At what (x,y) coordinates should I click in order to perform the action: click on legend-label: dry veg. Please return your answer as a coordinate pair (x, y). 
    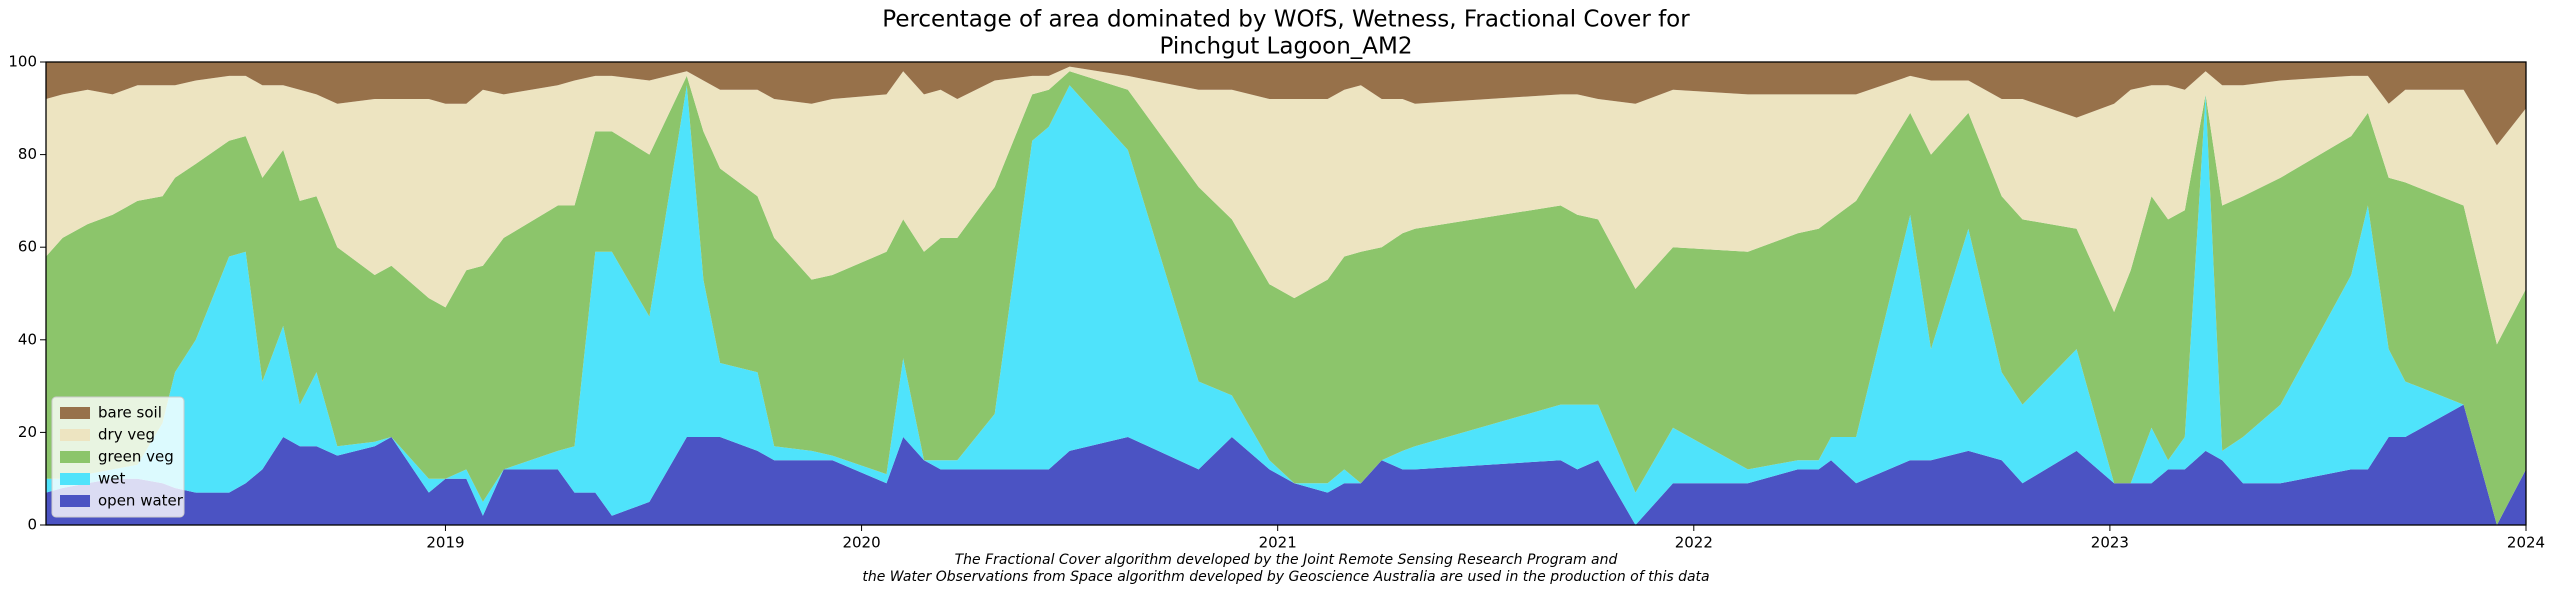
    Looking at the image, I should click on (126, 435).